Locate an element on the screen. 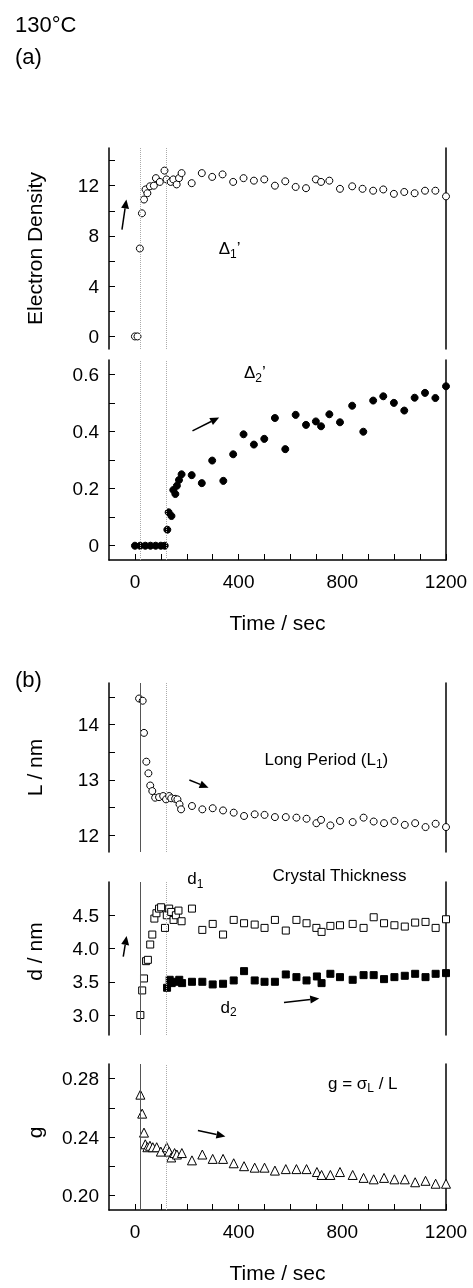 The width and height of the screenshot is (473, 1288). annotation: Crystal Thickness is located at coordinates (339, 875).